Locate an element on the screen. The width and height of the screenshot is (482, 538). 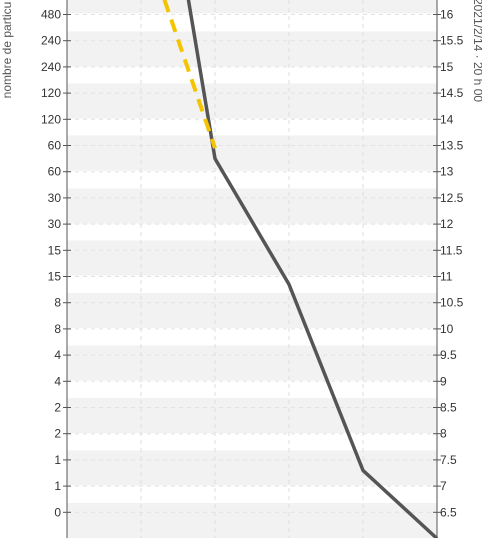
right-tick-label: 11 is located at coordinates (446, 277).